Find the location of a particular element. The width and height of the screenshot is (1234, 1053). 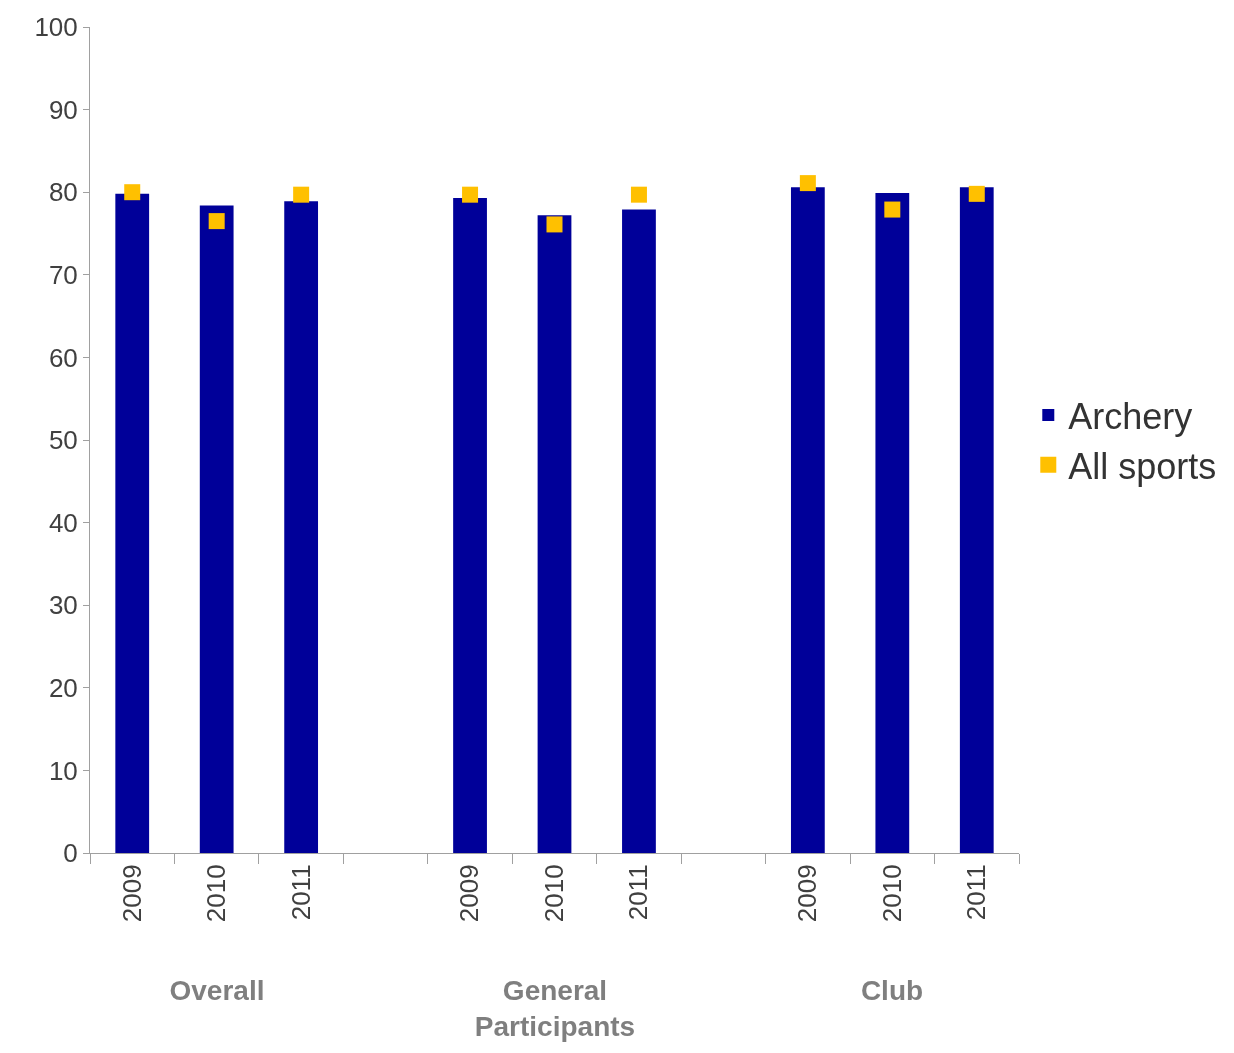

y-tick-label: 70 is located at coordinates (63, 274).